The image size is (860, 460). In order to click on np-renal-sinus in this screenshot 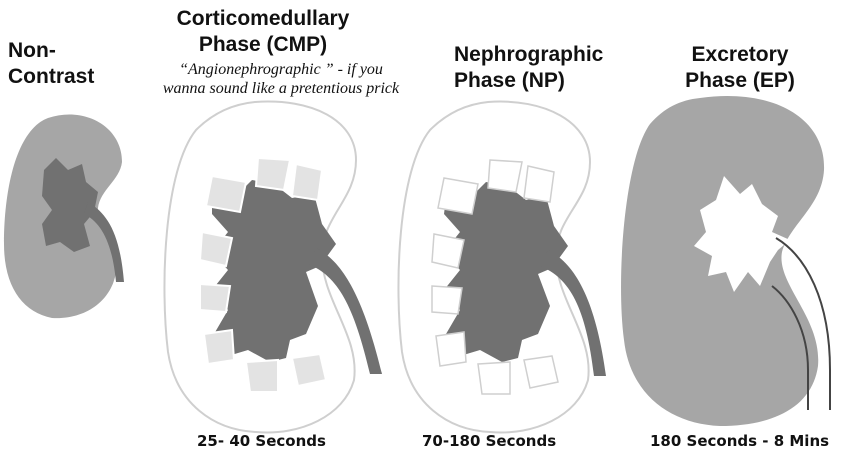, I will do `click(506, 272)`.